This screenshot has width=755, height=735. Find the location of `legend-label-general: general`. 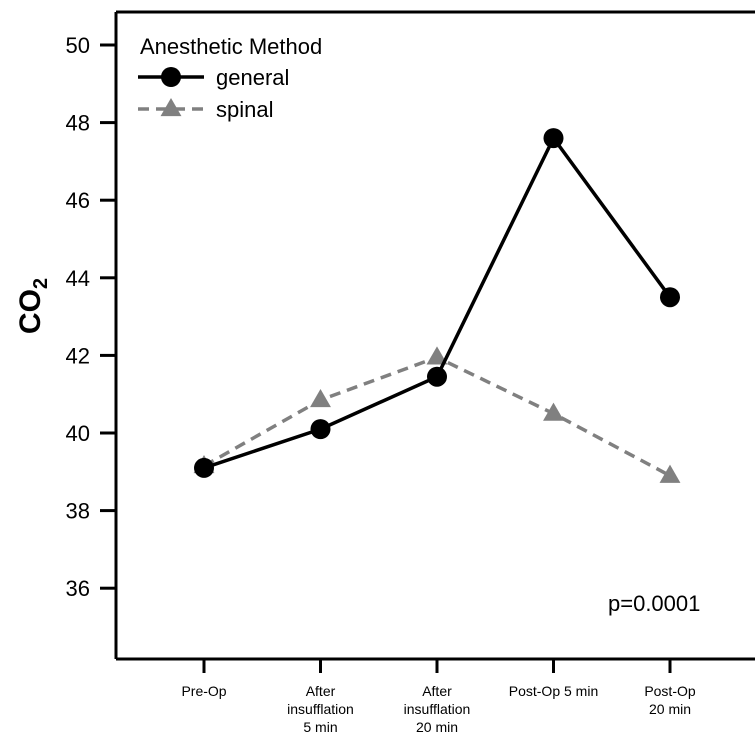

legend-label-general: general is located at coordinates (252, 77).